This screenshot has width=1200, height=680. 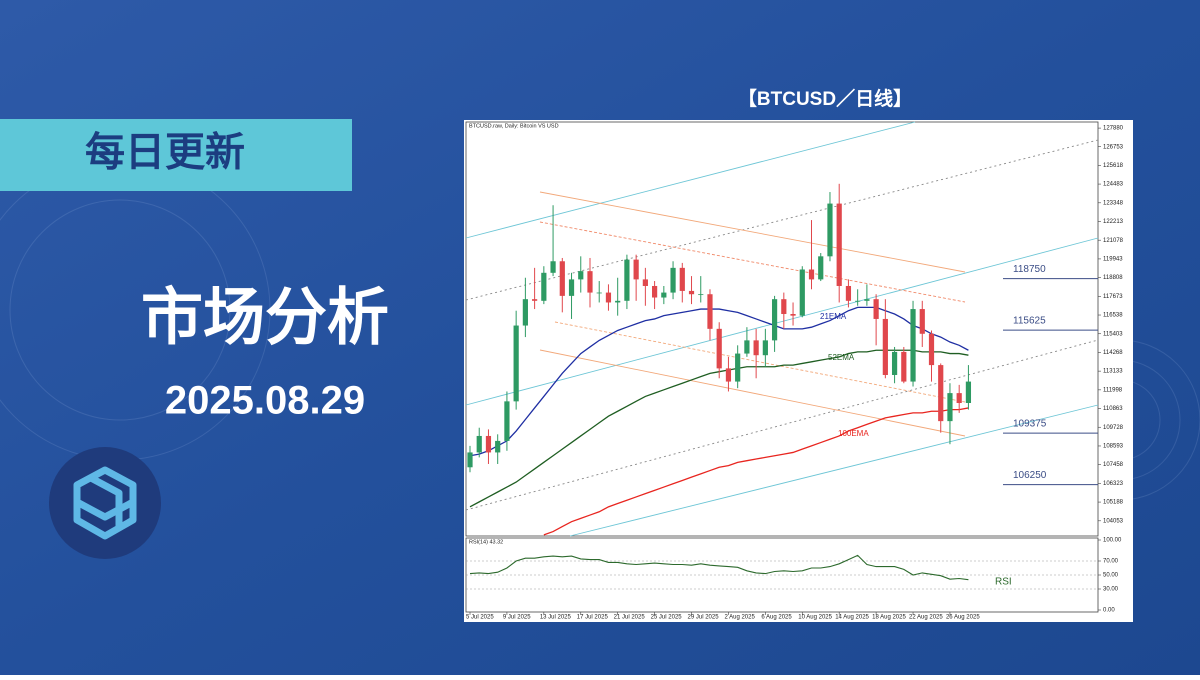 What do you see at coordinates (1113, 447) in the screenshot?
I see `y-tick-label: 108593` at bounding box center [1113, 447].